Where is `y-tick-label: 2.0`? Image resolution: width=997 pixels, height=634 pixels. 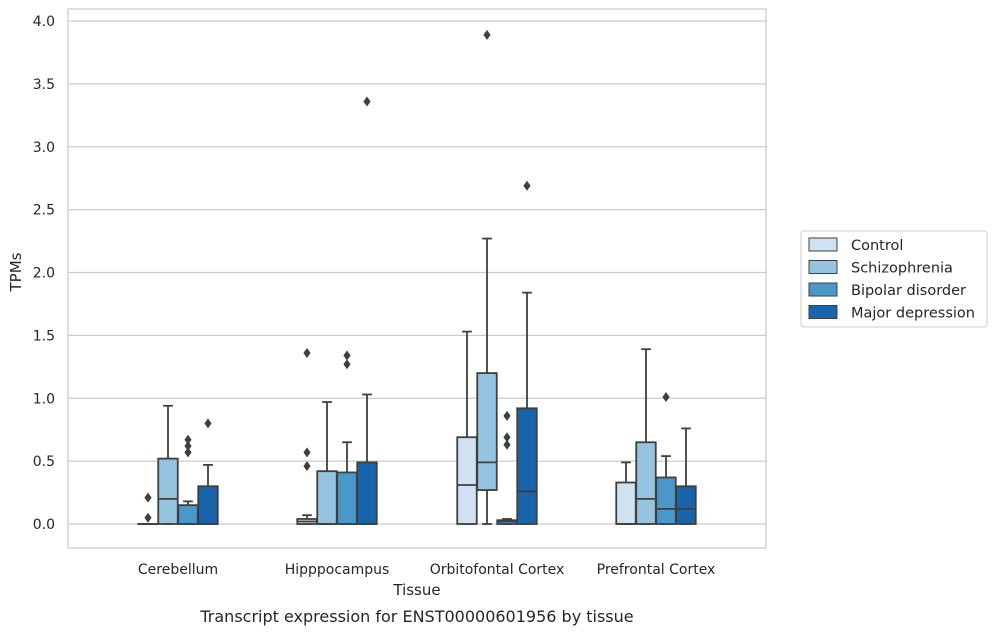 y-tick-label: 2.0 is located at coordinates (44, 274).